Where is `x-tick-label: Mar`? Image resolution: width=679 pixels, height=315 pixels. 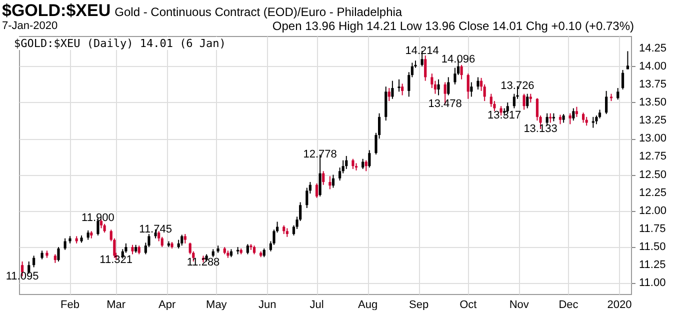
x-tick-label: Mar is located at coordinates (116, 305).